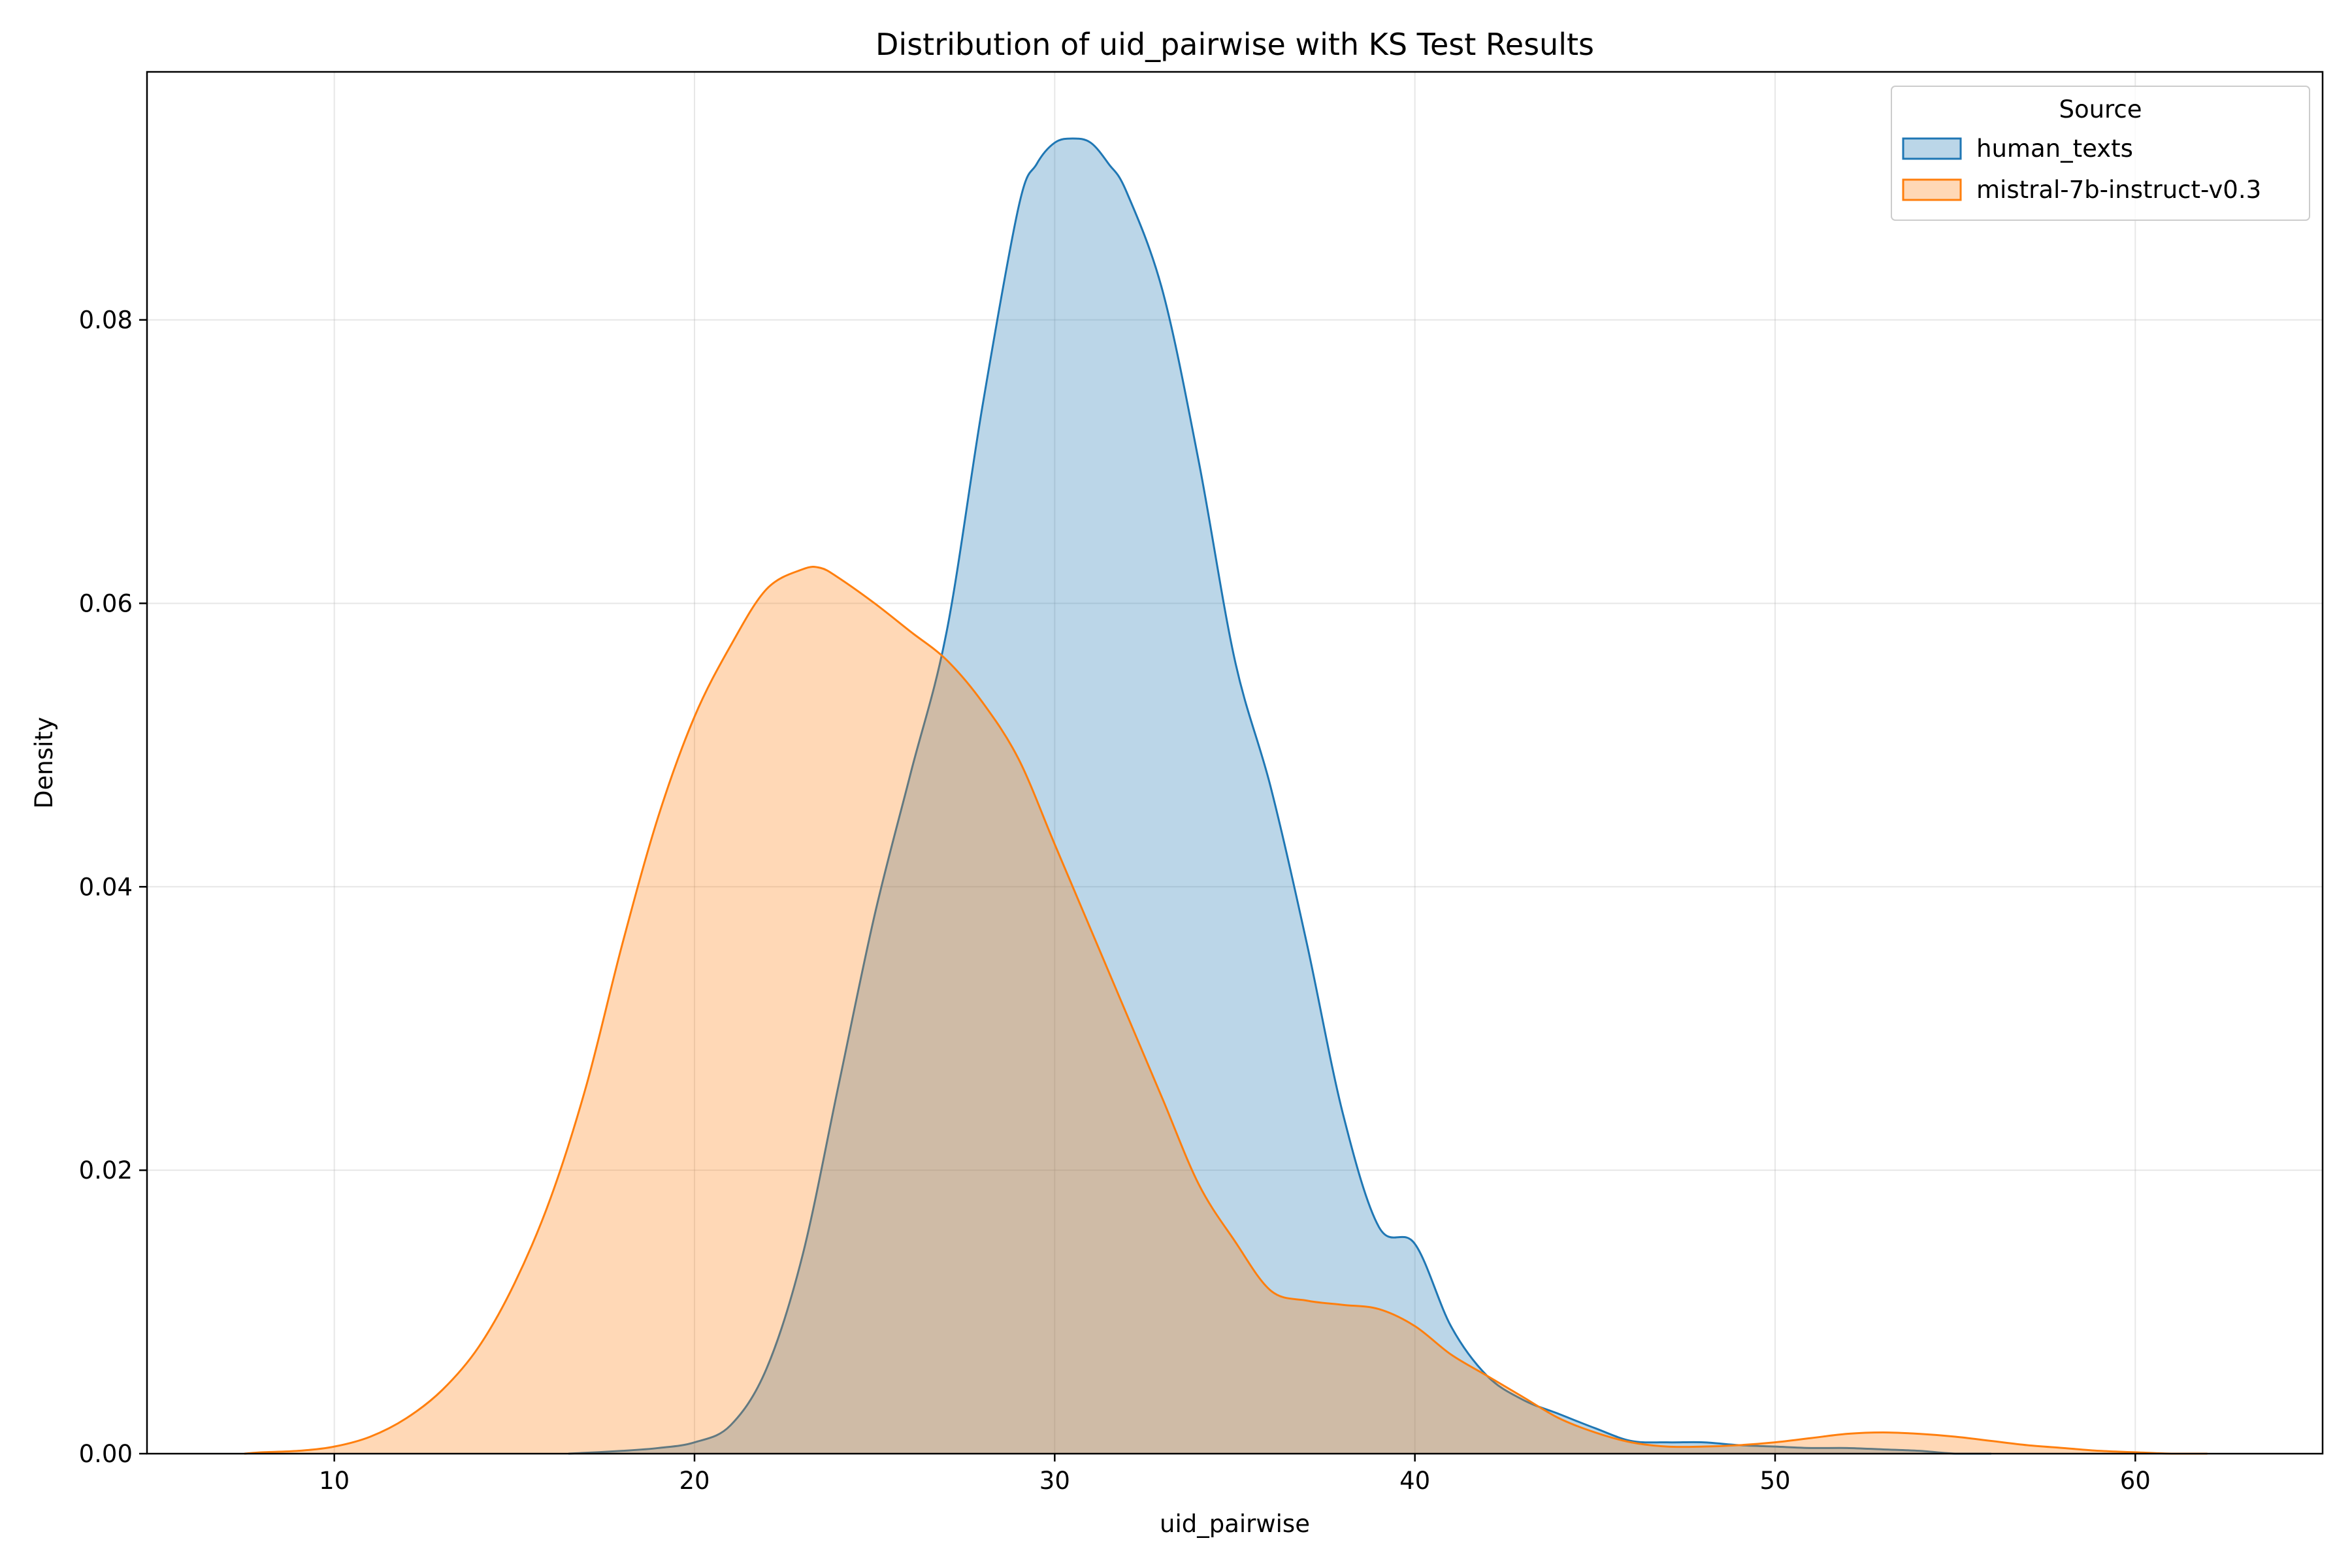 The image size is (2352, 1568). I want to click on y-tick-label: 0.08, so click(106, 320).